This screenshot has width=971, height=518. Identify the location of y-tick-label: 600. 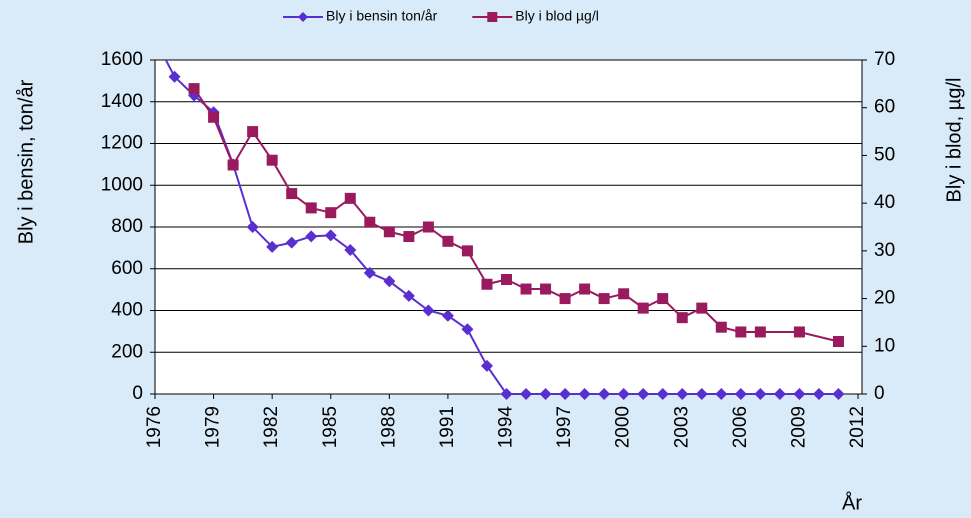
(127, 268).